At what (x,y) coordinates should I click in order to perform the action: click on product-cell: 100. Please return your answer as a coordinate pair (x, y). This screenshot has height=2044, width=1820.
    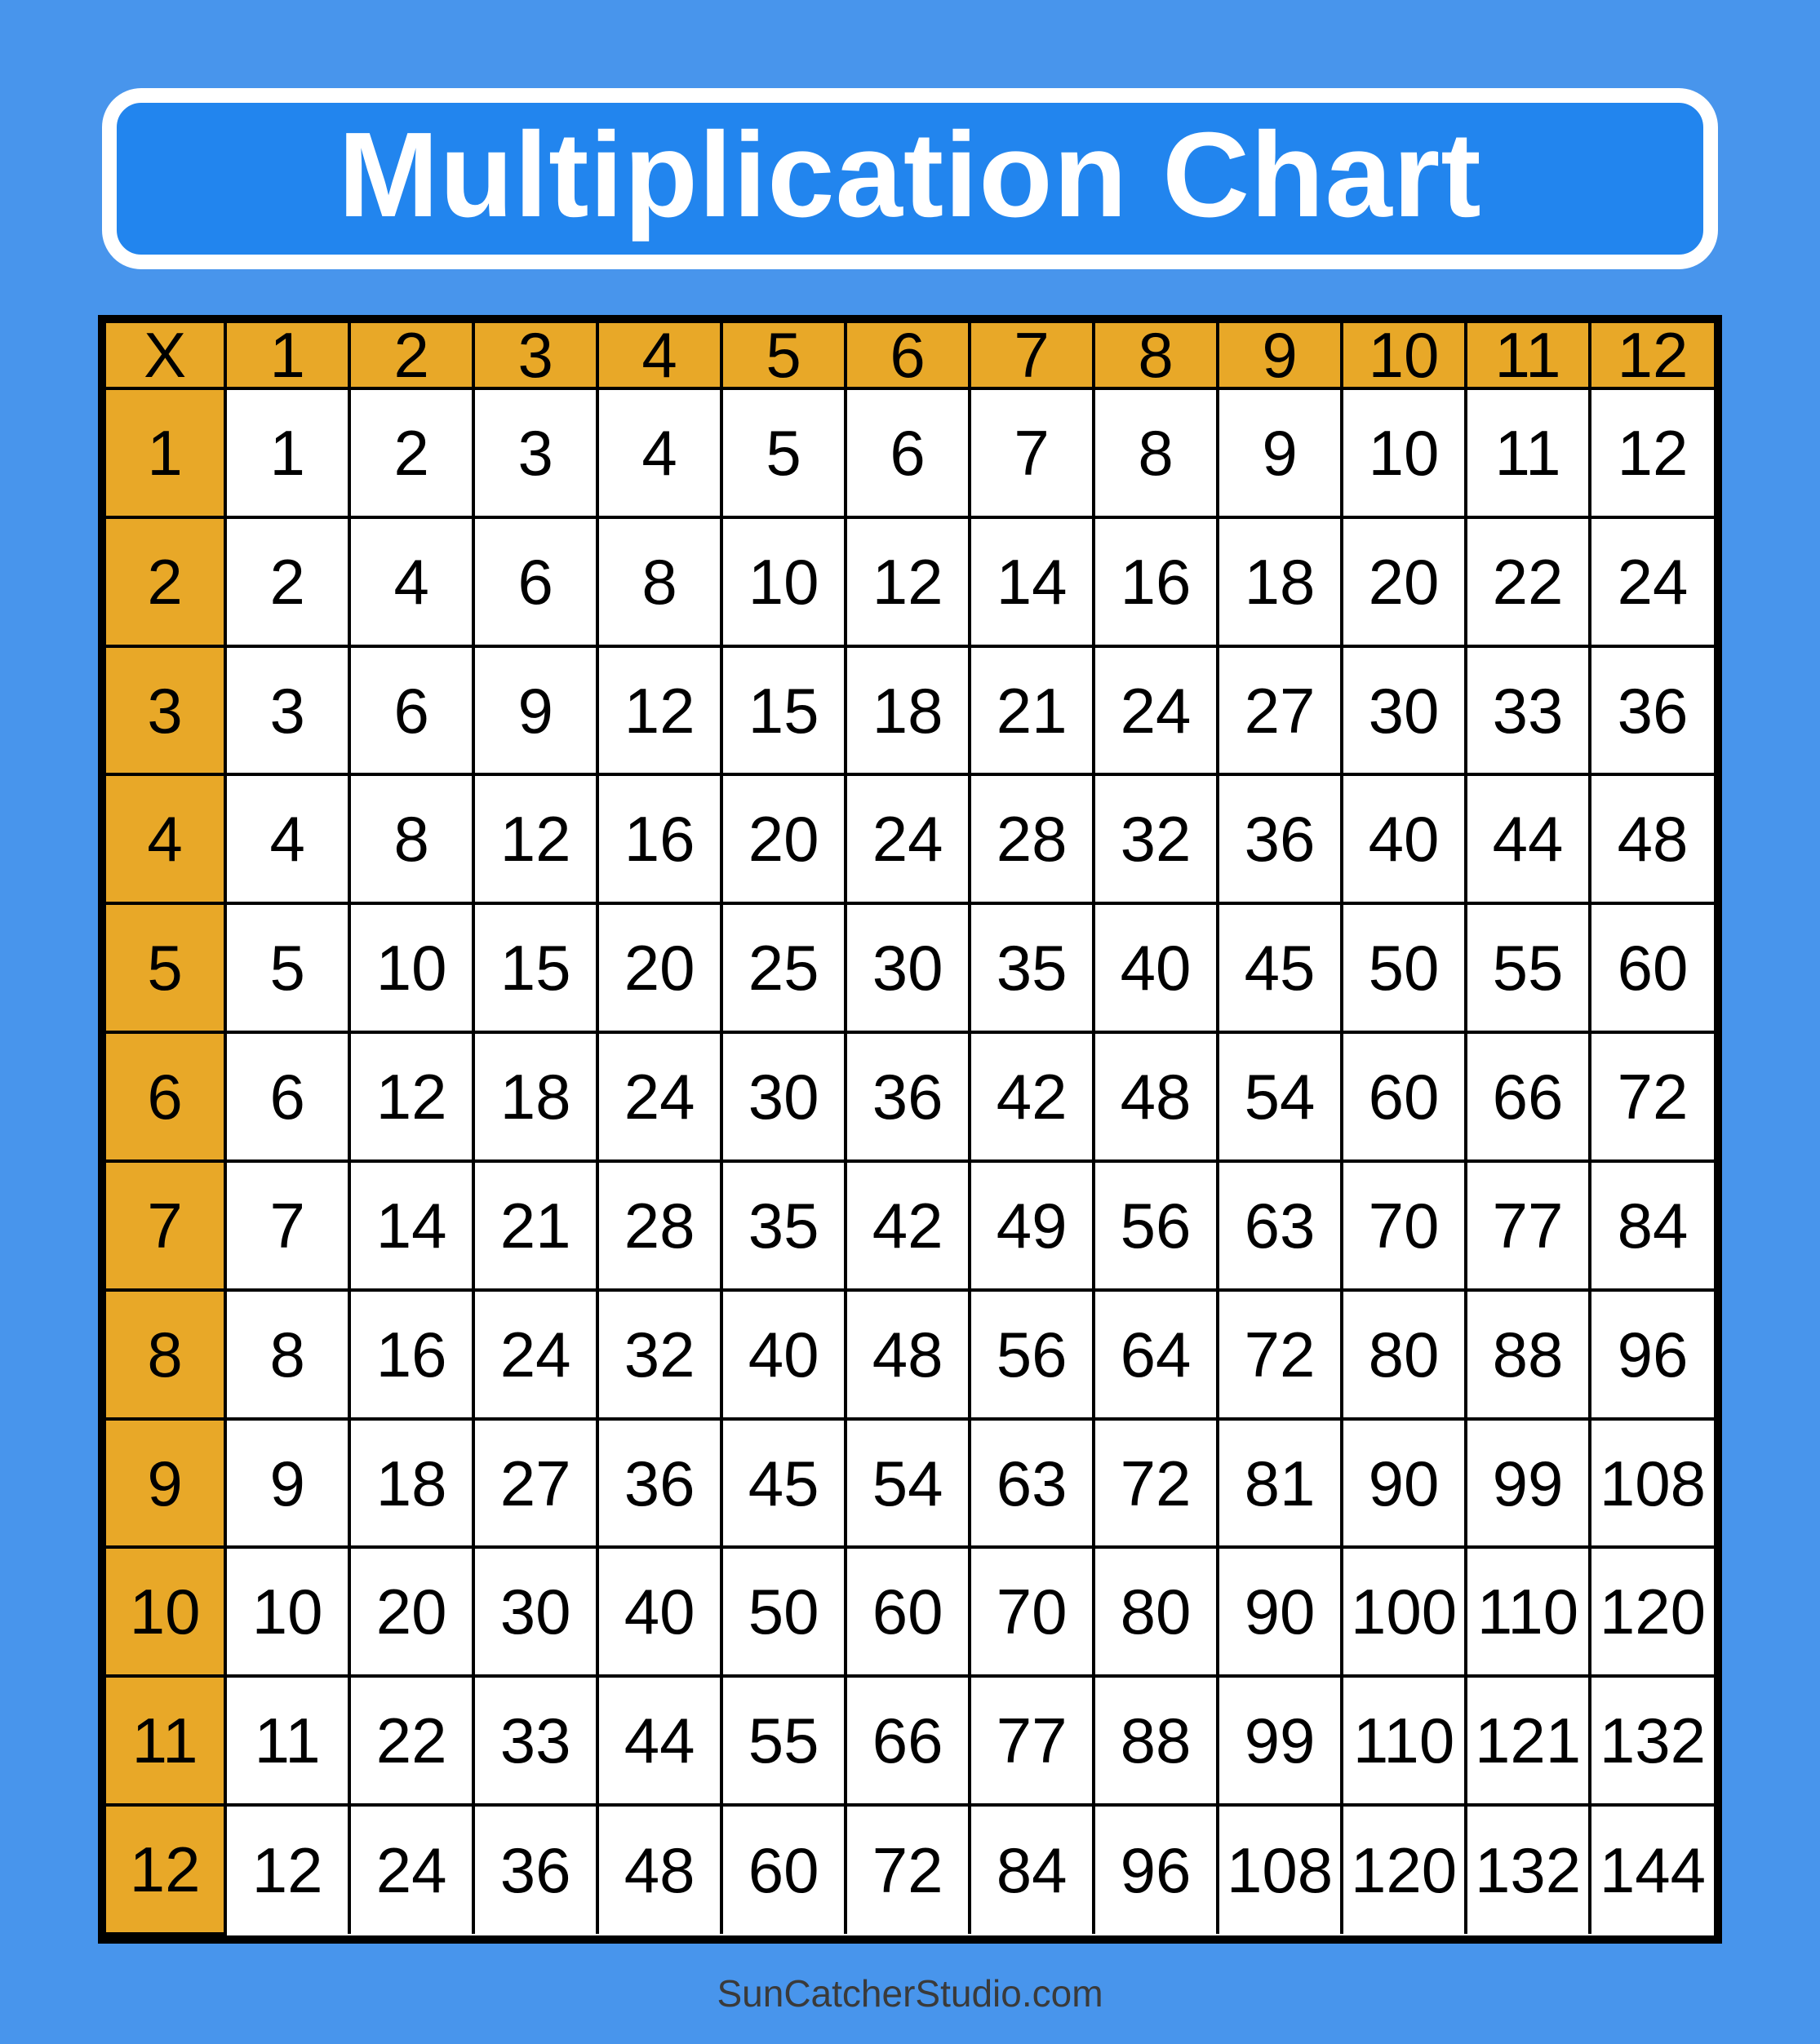
    Looking at the image, I should click on (1404, 1611).